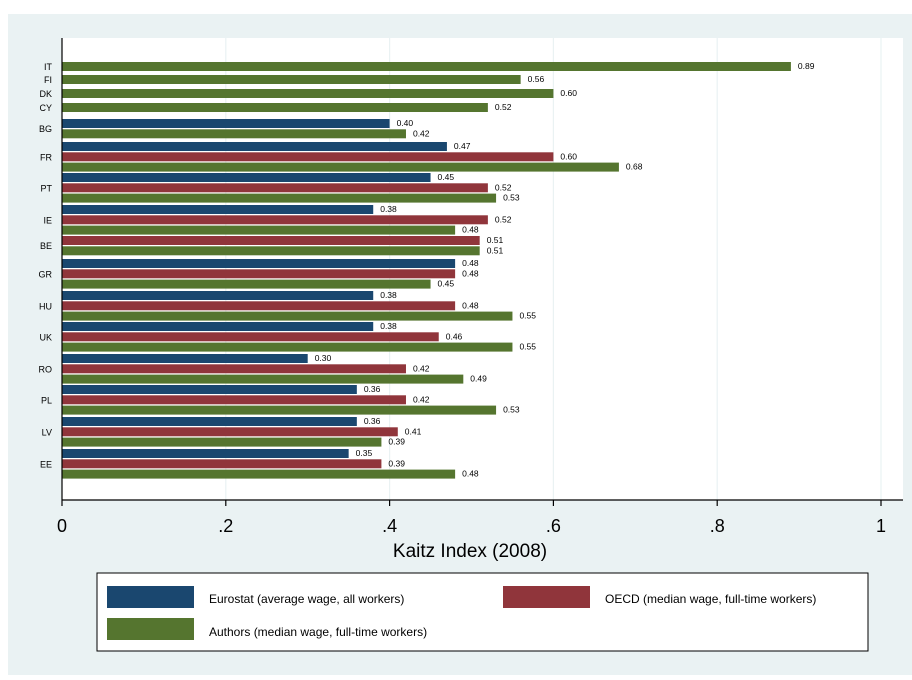 The height and width of the screenshot is (680, 912). What do you see at coordinates (470, 551) in the screenshot?
I see `x-axis-title: Kaitz Index (2008)` at bounding box center [470, 551].